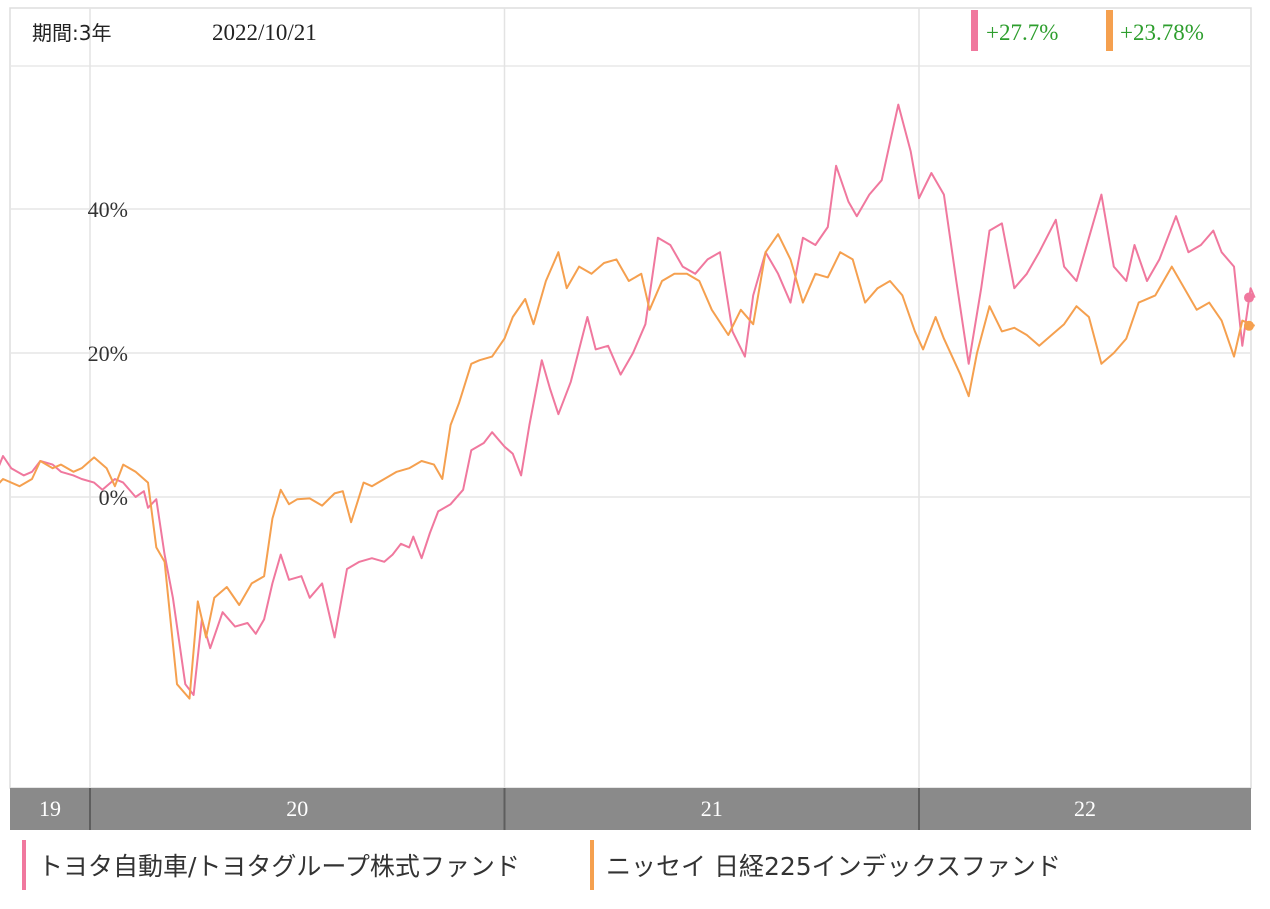 This screenshot has height=909, width=1270. I want to click on x-tick-label-1: 20, so click(297, 808).